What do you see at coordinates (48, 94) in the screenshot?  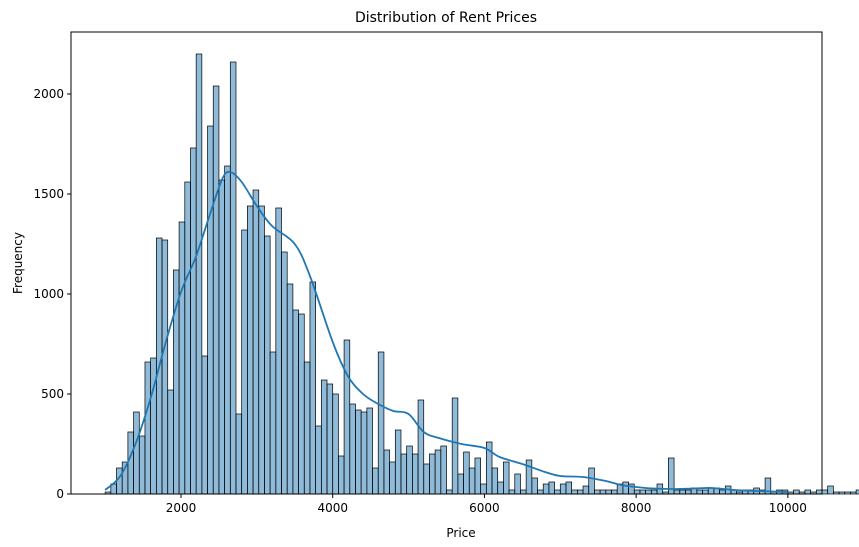 I see `y-tick-label: 2000` at bounding box center [48, 94].